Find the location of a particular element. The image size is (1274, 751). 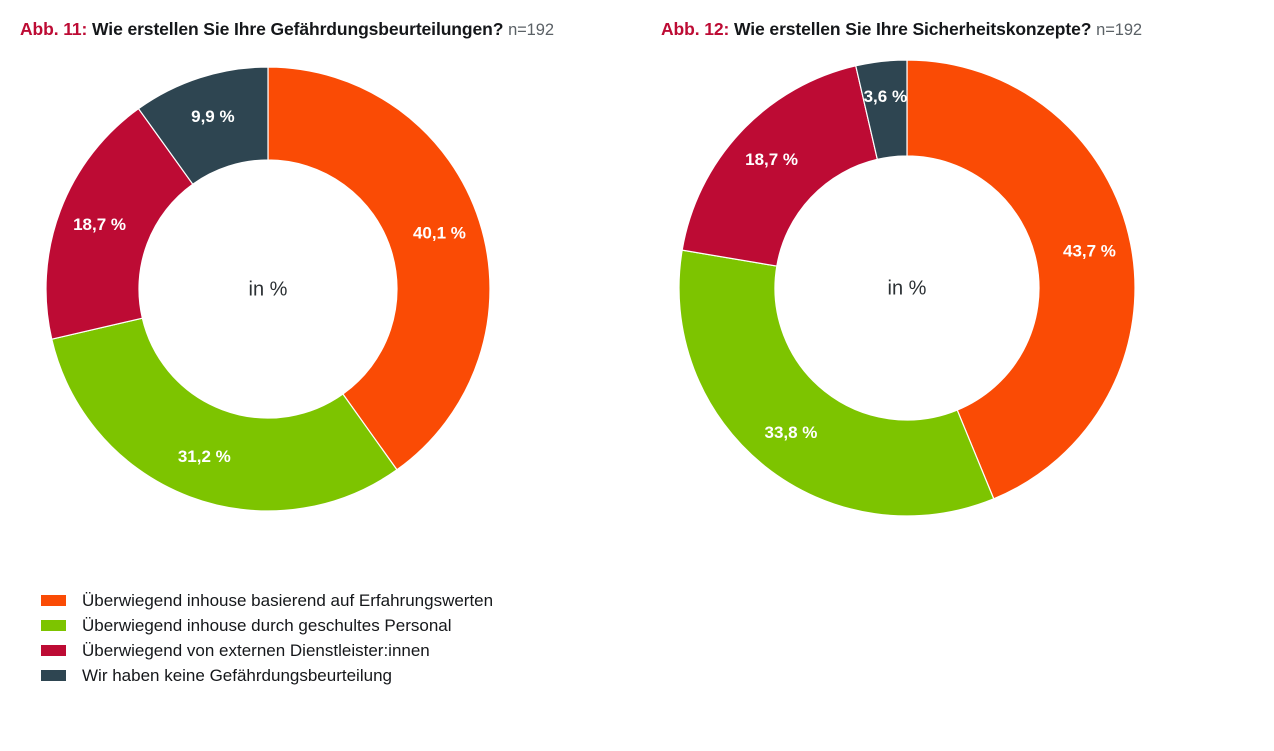

figure-number-label: Abb. 11: is located at coordinates (54, 29).